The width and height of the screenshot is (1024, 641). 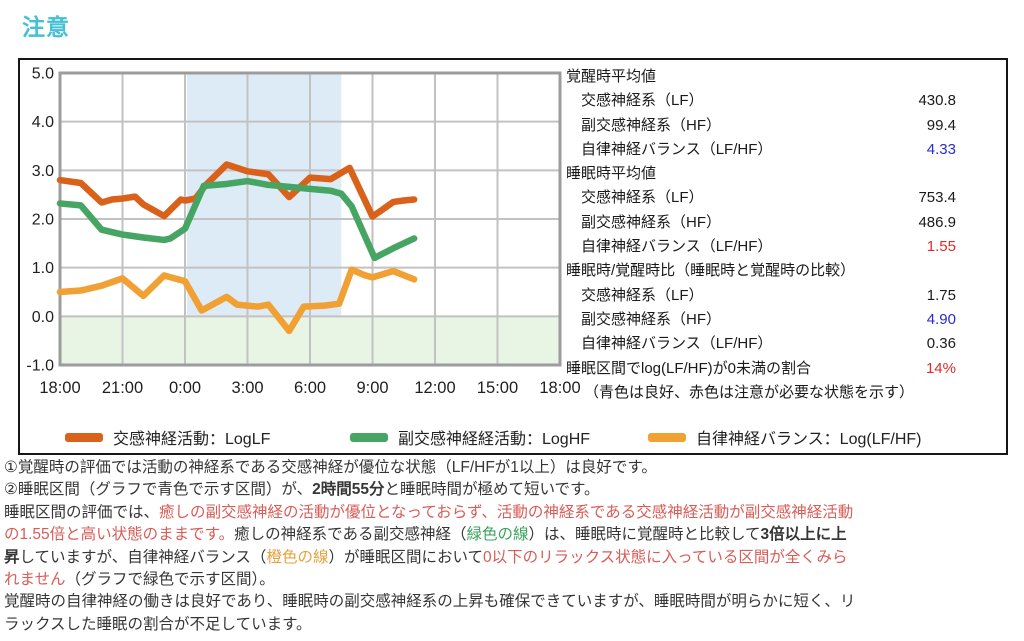 What do you see at coordinates (46, 27) in the screenshot?
I see `page-title: 注意` at bounding box center [46, 27].